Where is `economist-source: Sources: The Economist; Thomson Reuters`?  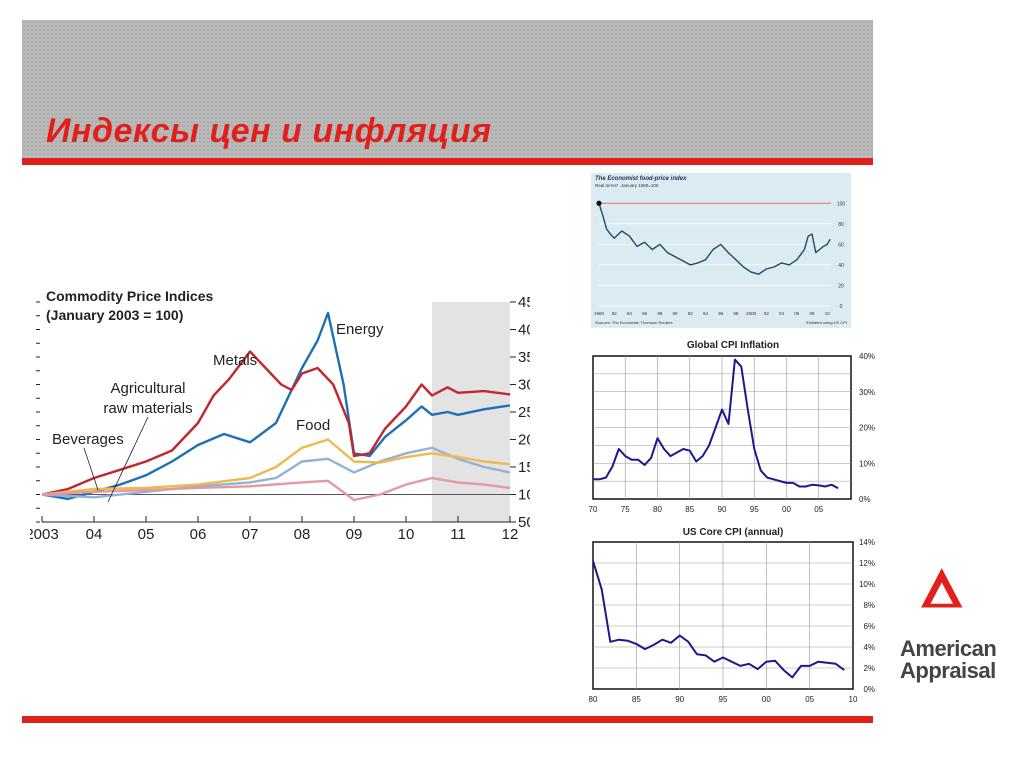
economist-source: Sources: The Economist; Thomson Reuters is located at coordinates (633, 322).